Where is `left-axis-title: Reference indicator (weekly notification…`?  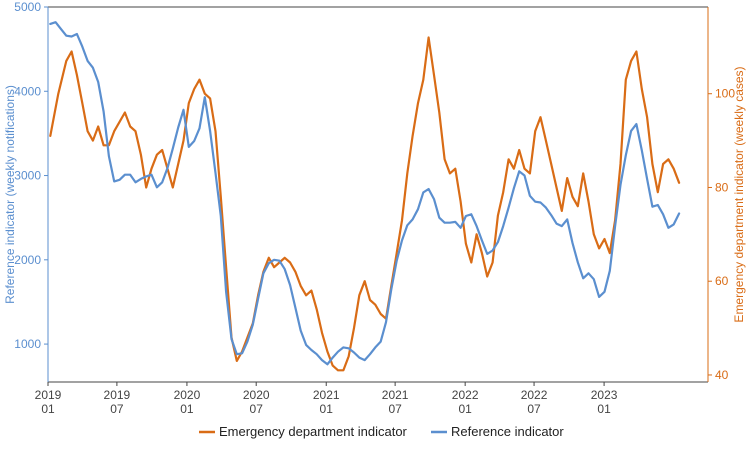
left-axis-title: Reference indicator (weekly notification… is located at coordinates (10, 194).